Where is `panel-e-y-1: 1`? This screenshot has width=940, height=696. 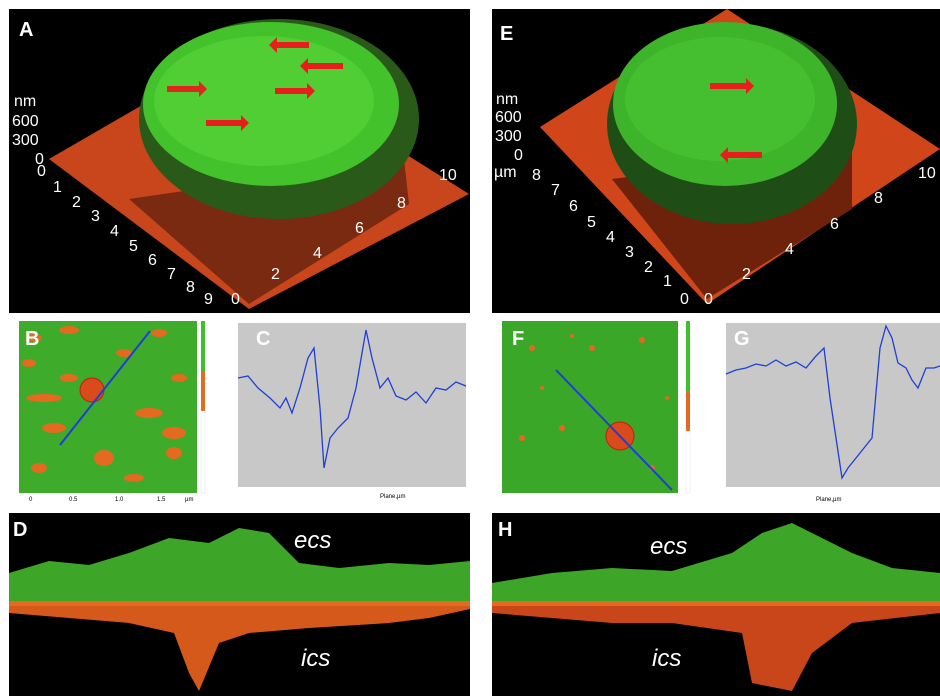 panel-e-y-1: 1 is located at coordinates (667, 281).